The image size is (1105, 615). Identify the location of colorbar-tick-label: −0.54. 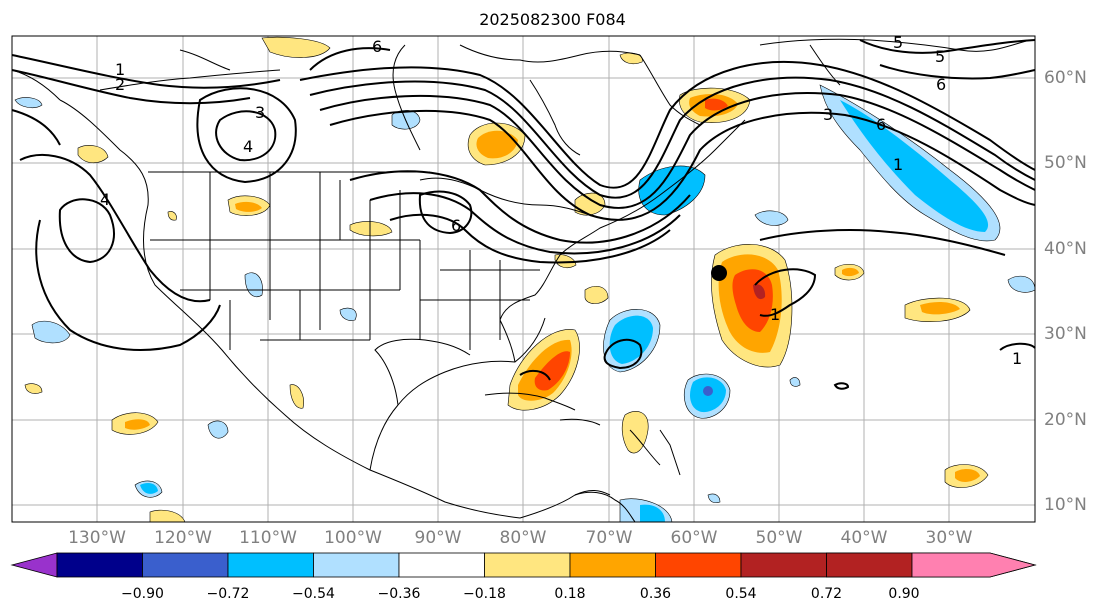
(313, 594).